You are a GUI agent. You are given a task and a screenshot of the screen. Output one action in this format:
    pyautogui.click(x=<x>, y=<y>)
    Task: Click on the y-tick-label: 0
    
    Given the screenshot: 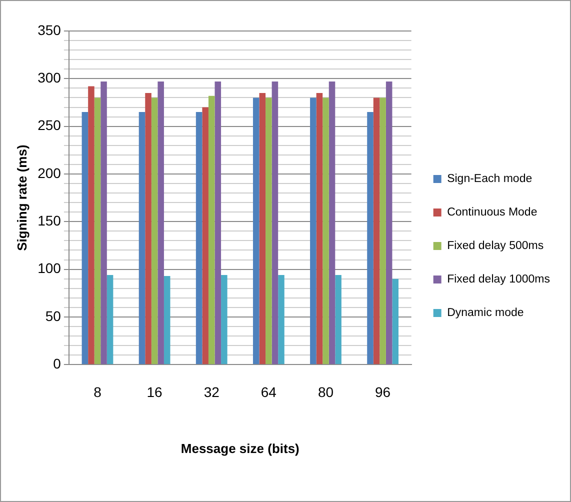 What is the action you would take?
    pyautogui.click(x=57, y=363)
    